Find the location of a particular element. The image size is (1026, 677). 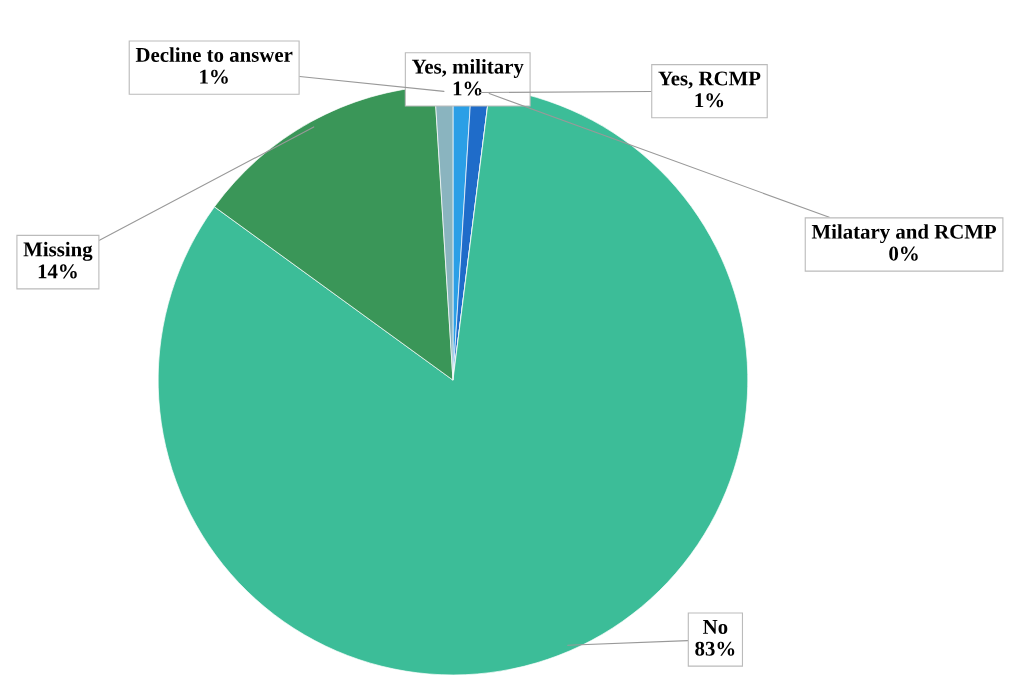

slice-label: Yes, military is located at coordinates (467, 68).